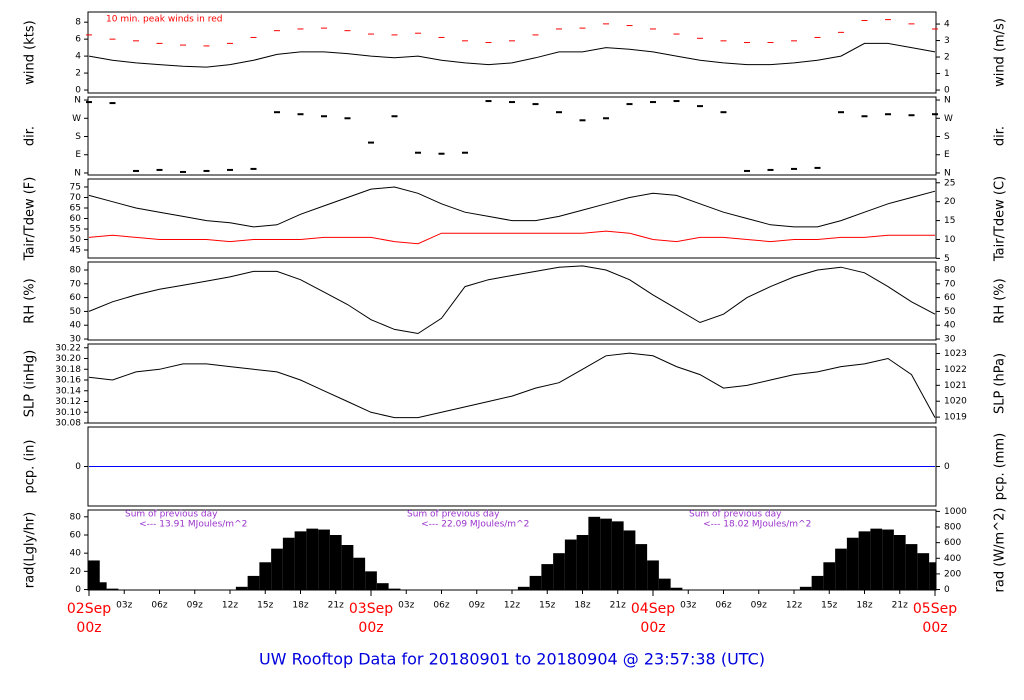  What do you see at coordinates (30, 550) in the screenshot?
I see `y-axis-label: rad(Lgly/hr)` at bounding box center [30, 550].